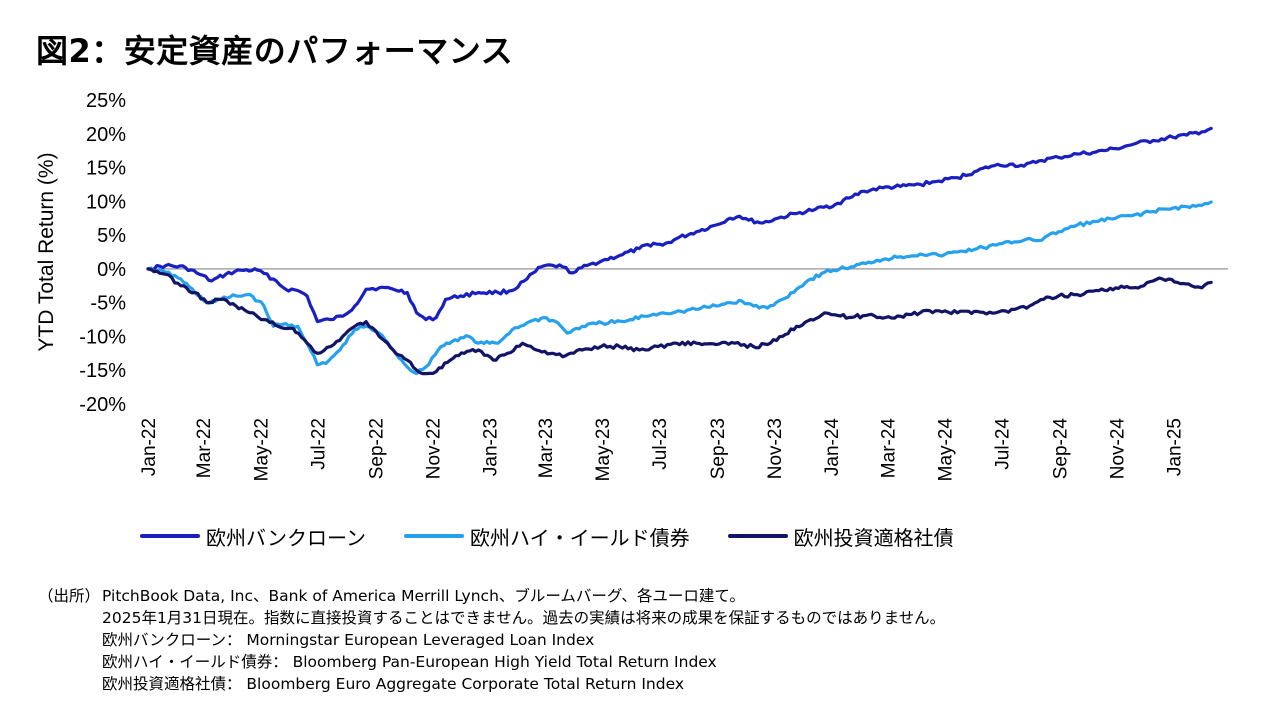 This screenshot has width=1280, height=720. I want to click on series-line-investment-grade, so click(679, 321).